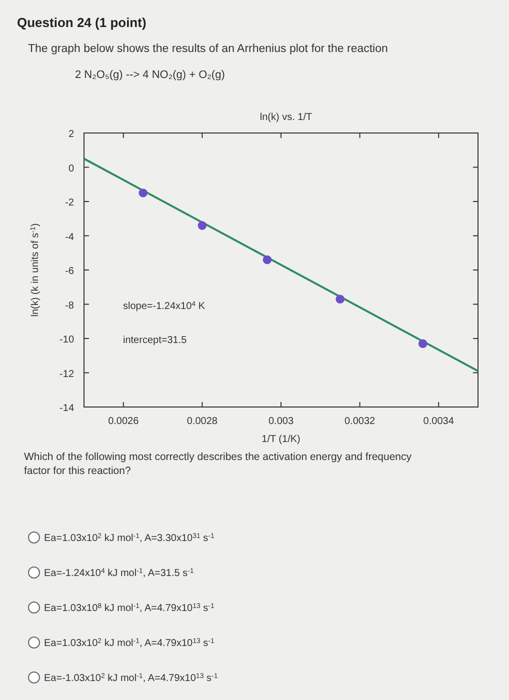 The width and height of the screenshot is (509, 700). I want to click on y-tick-label: -2, so click(69, 203).